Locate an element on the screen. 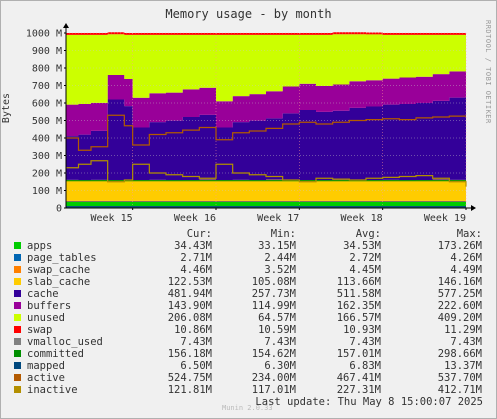 The width and height of the screenshot is (497, 419). legend-cur: 2.71M is located at coordinates (196, 258).